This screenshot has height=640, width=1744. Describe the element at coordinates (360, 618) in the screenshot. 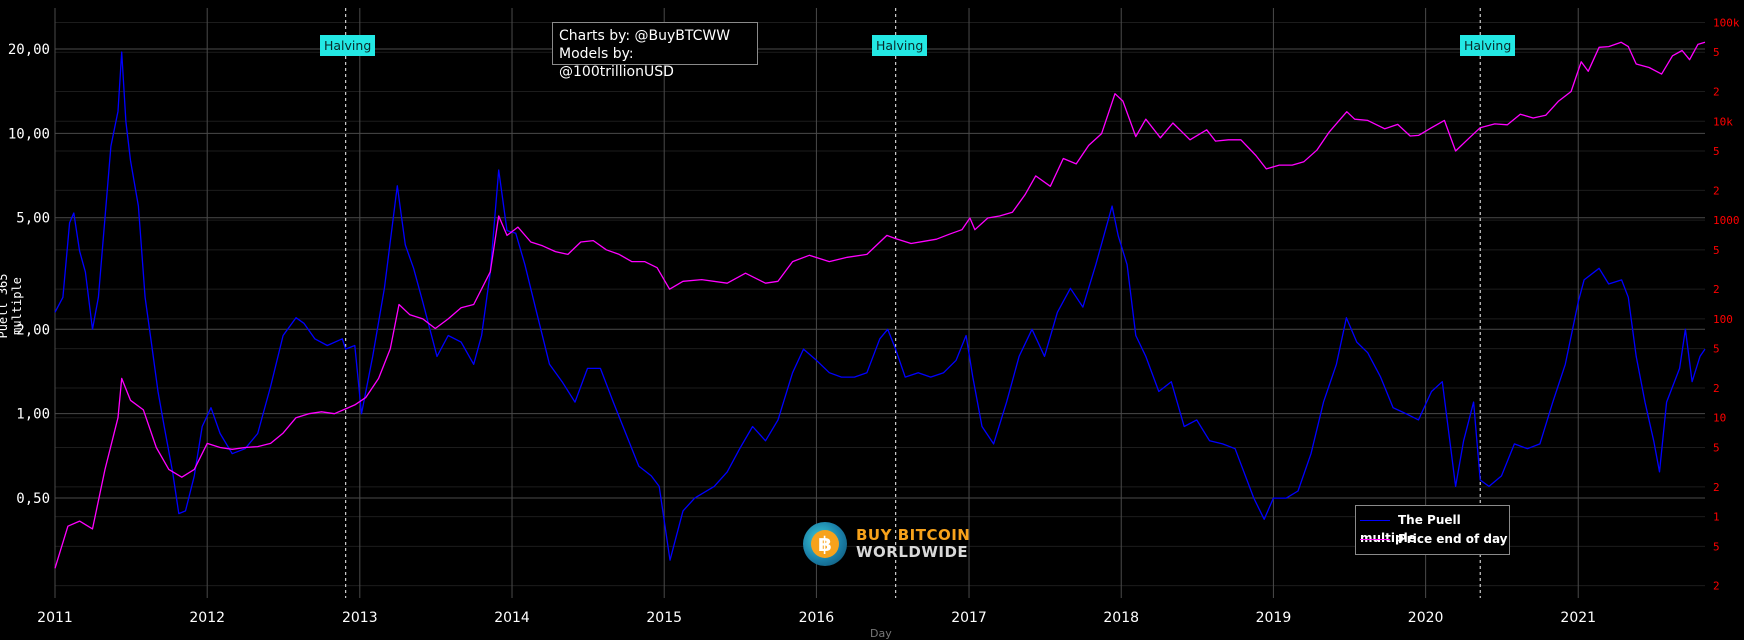

I see `x-tick-label: 2013` at that location.